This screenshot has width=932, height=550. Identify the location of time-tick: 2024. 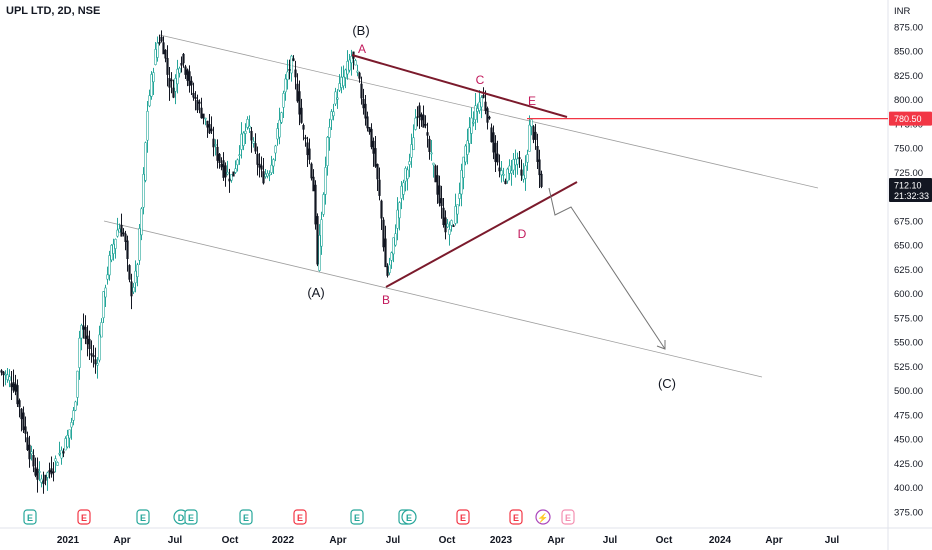
(720, 540).